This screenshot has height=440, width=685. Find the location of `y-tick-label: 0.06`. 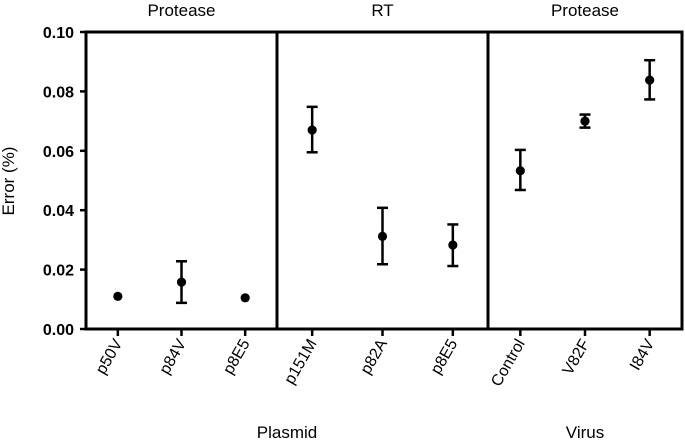

y-tick-label: 0.06 is located at coordinates (58, 152).